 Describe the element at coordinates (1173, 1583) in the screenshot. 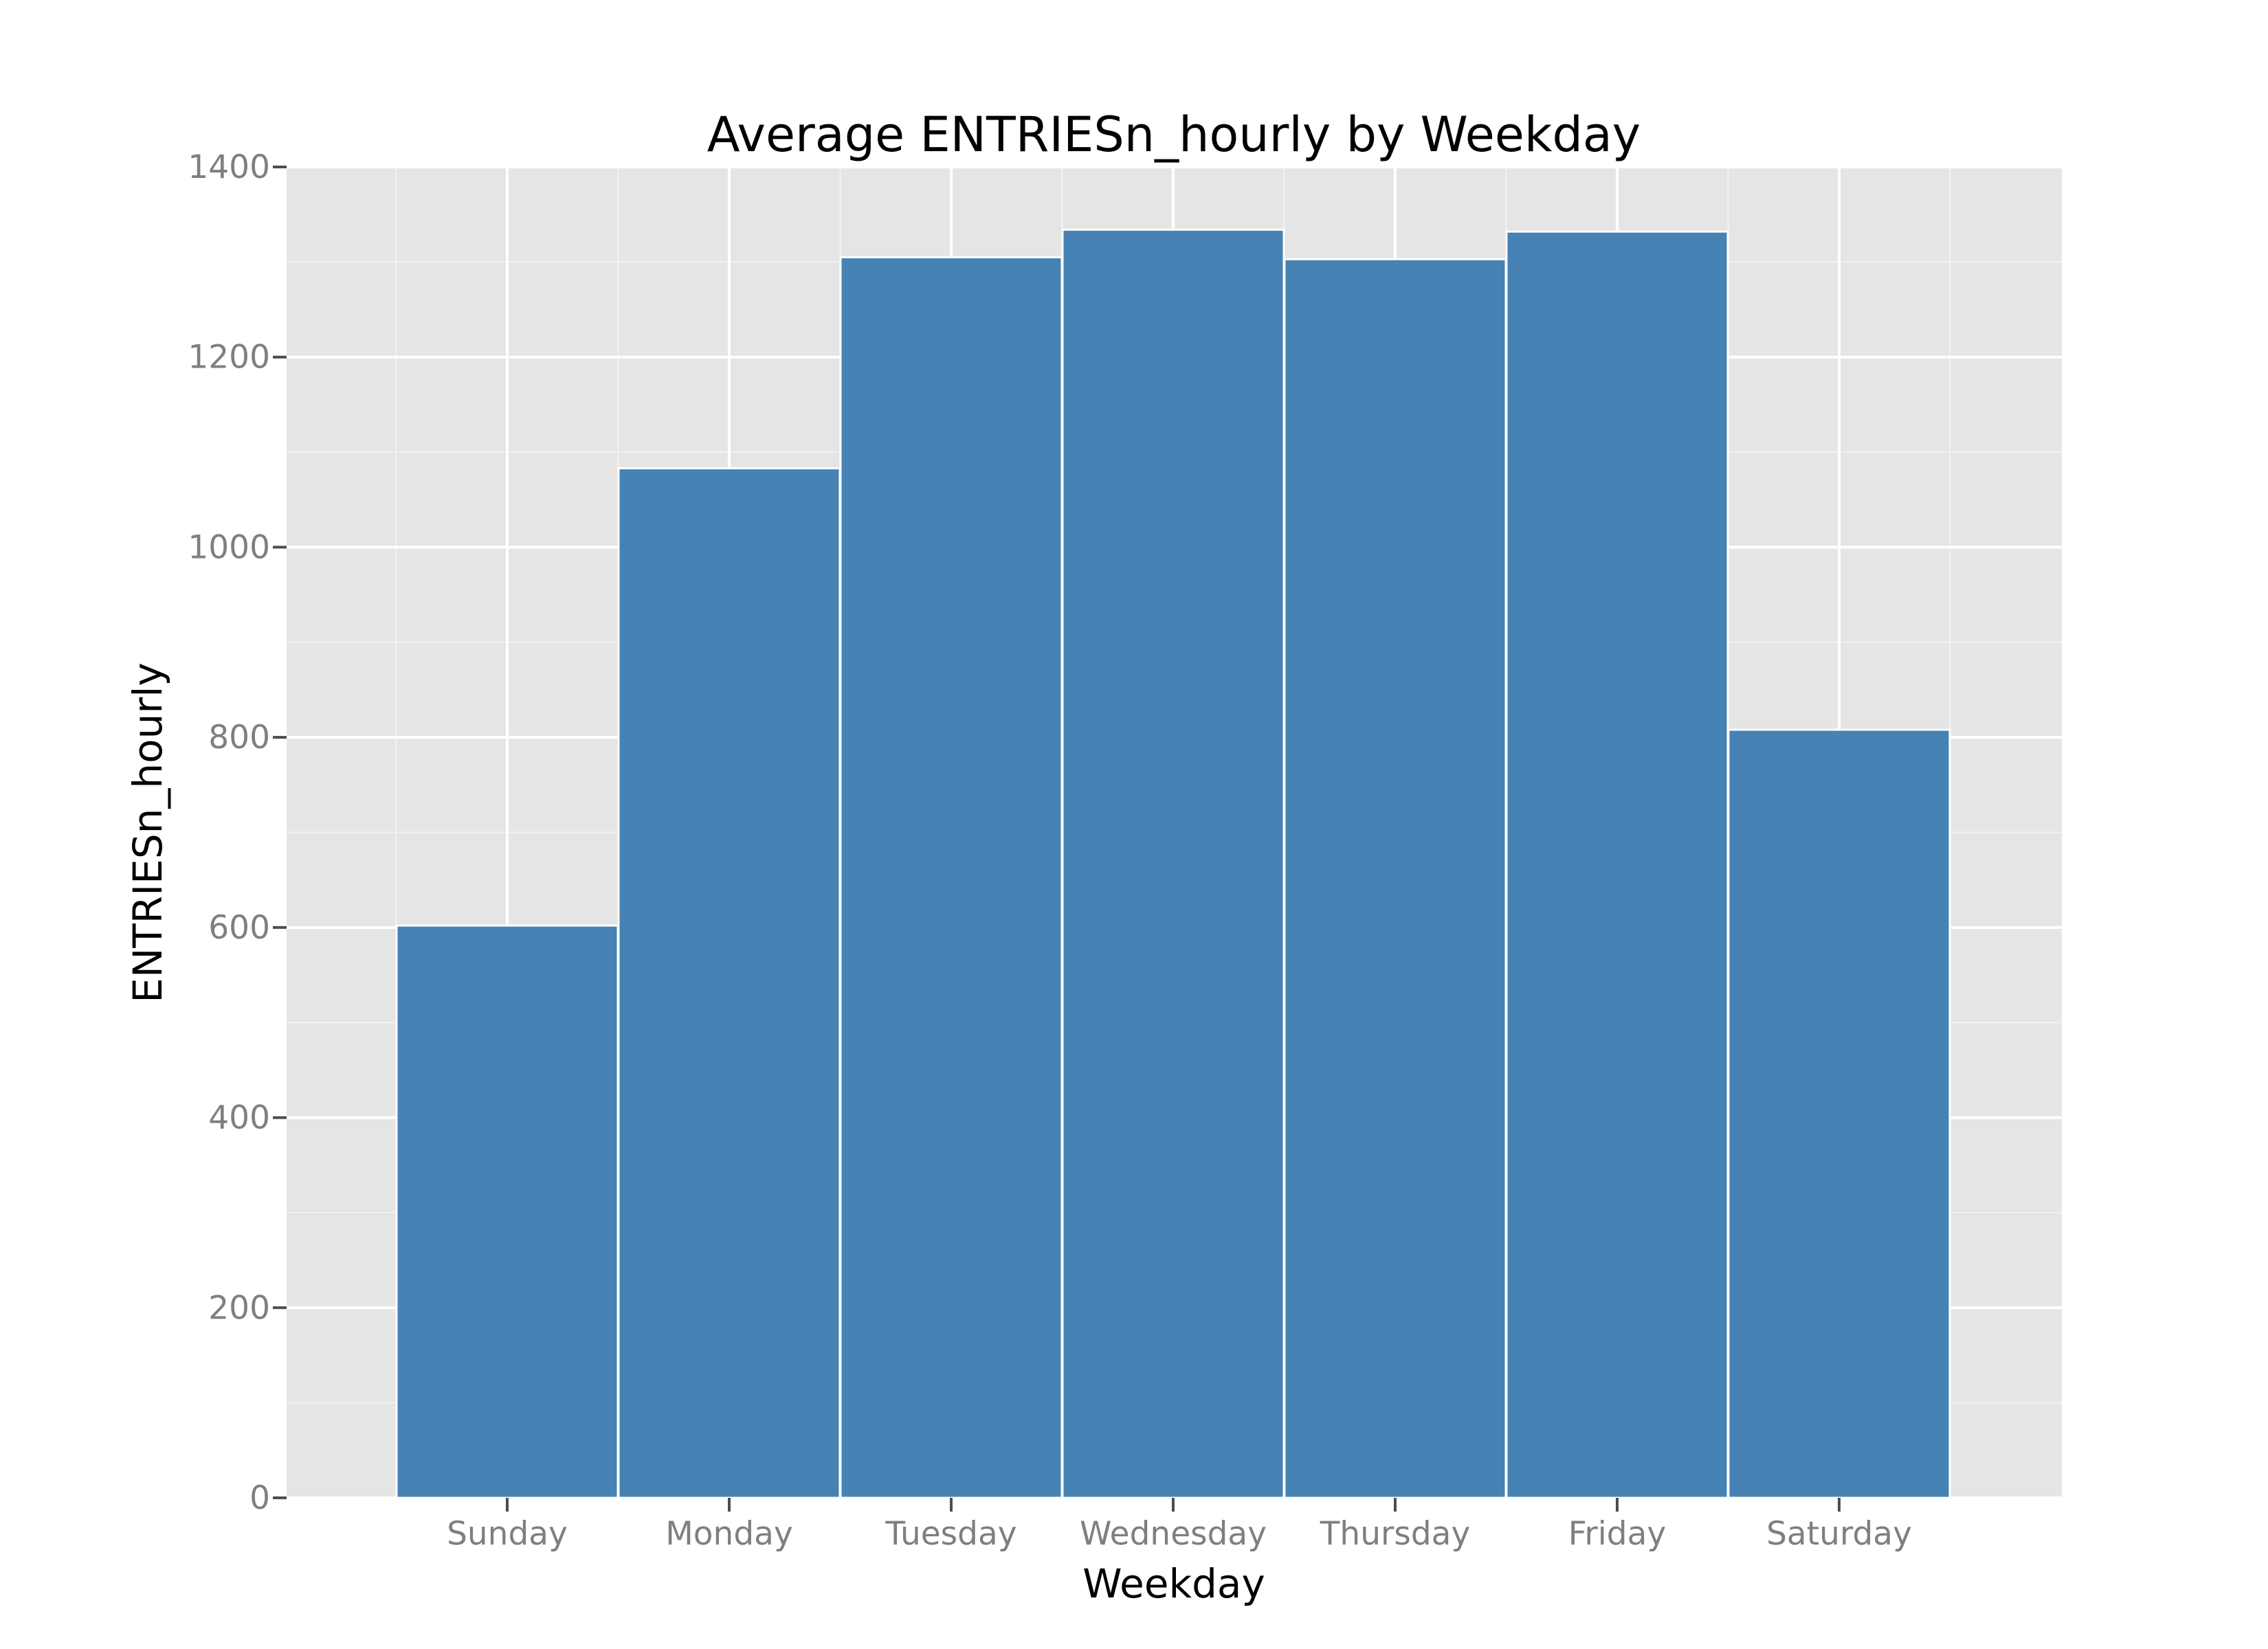

I see `x-axis-label: Weekday` at that location.